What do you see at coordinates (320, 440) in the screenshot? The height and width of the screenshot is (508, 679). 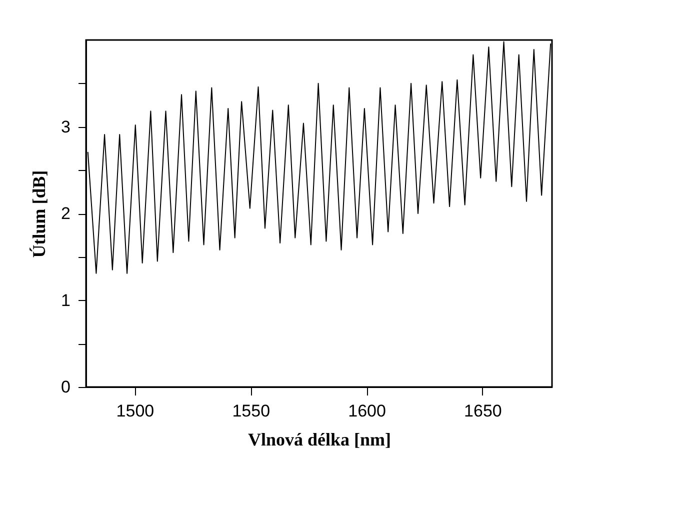 I see `x-axis-title: Vlnová délka [nm]` at bounding box center [320, 440].